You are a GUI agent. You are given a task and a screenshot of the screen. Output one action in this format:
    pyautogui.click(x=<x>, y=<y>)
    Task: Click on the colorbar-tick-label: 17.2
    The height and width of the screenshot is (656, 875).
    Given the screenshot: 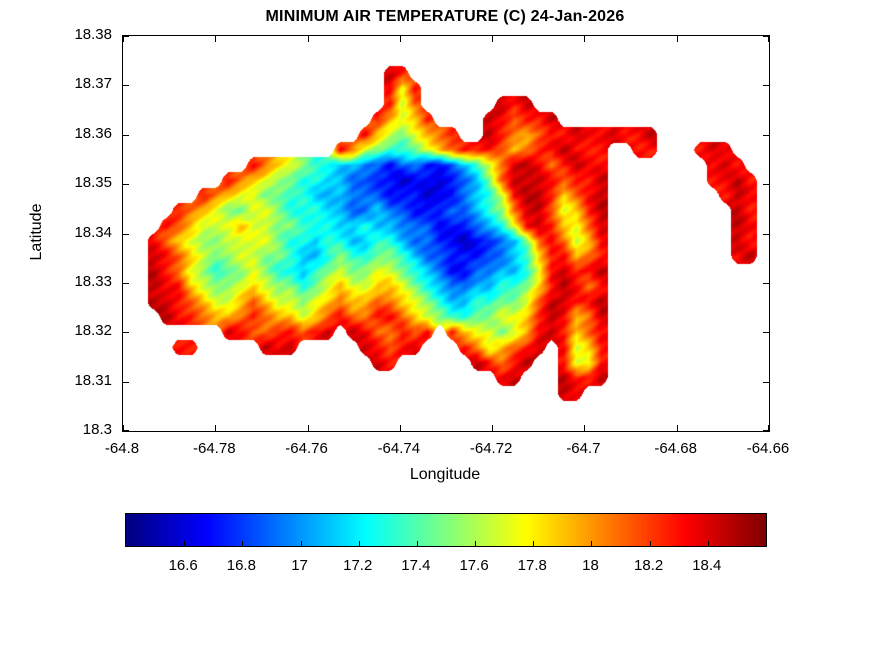 What is the action you would take?
    pyautogui.click(x=358, y=565)
    